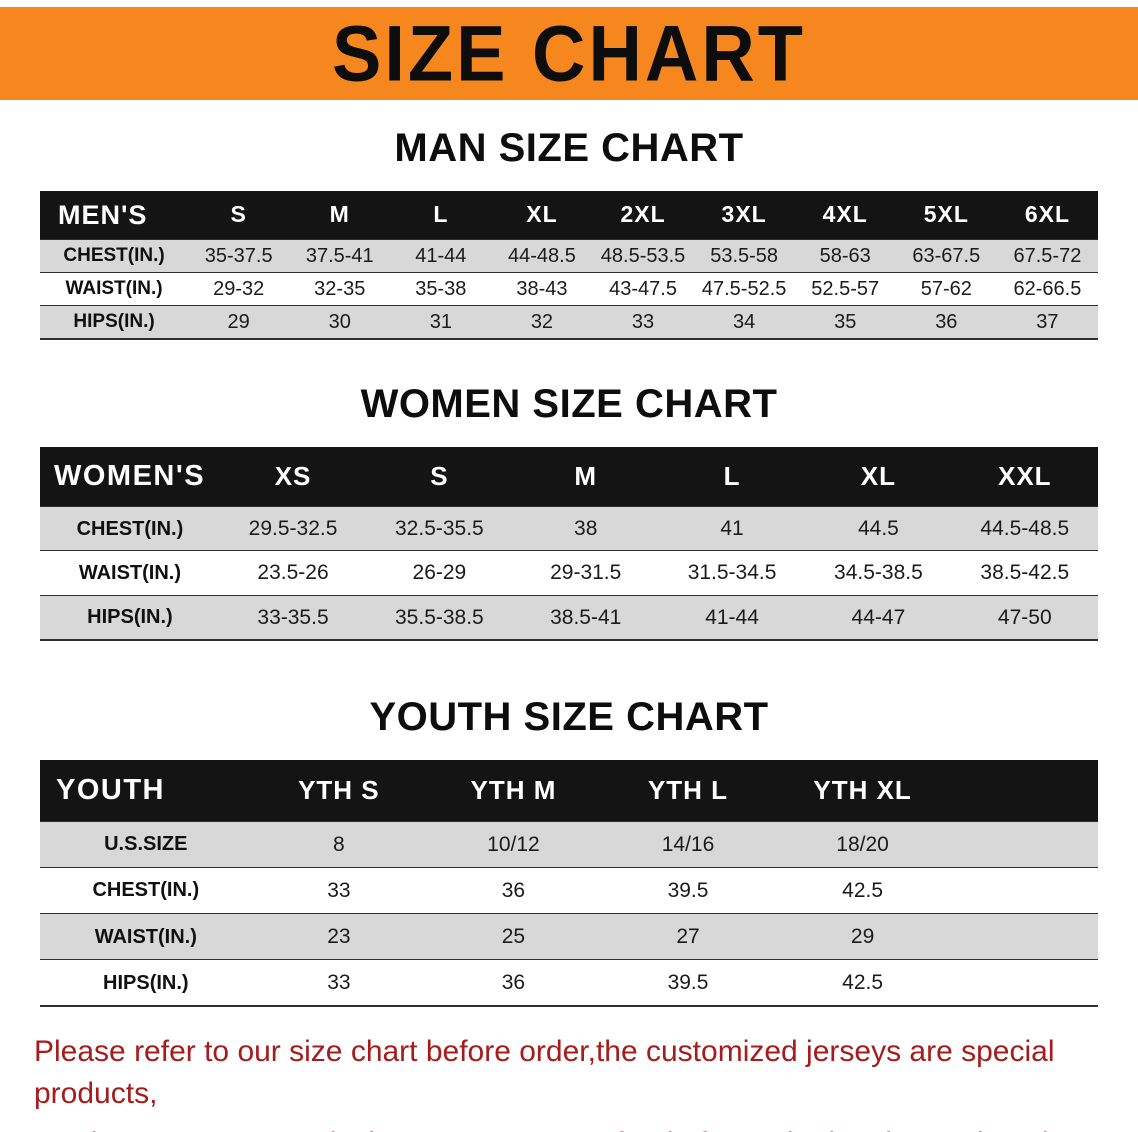 The image size is (1138, 1132). Describe the element at coordinates (239, 289) in the screenshot. I see `size-value-cell: 29-32` at that location.